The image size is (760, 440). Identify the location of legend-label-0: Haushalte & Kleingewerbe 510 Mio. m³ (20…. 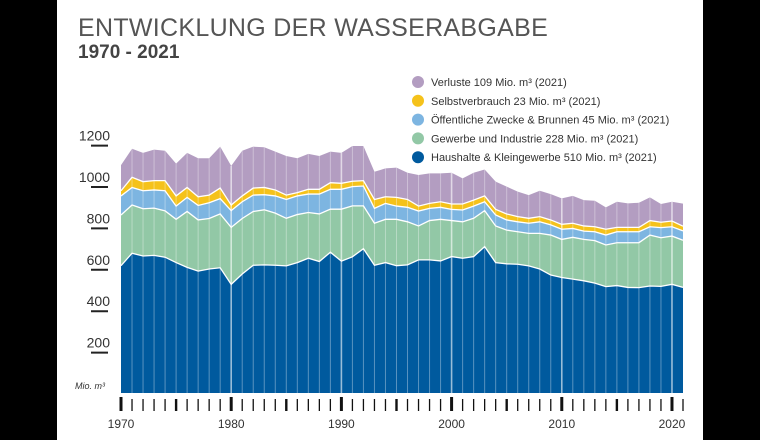
(544, 158).